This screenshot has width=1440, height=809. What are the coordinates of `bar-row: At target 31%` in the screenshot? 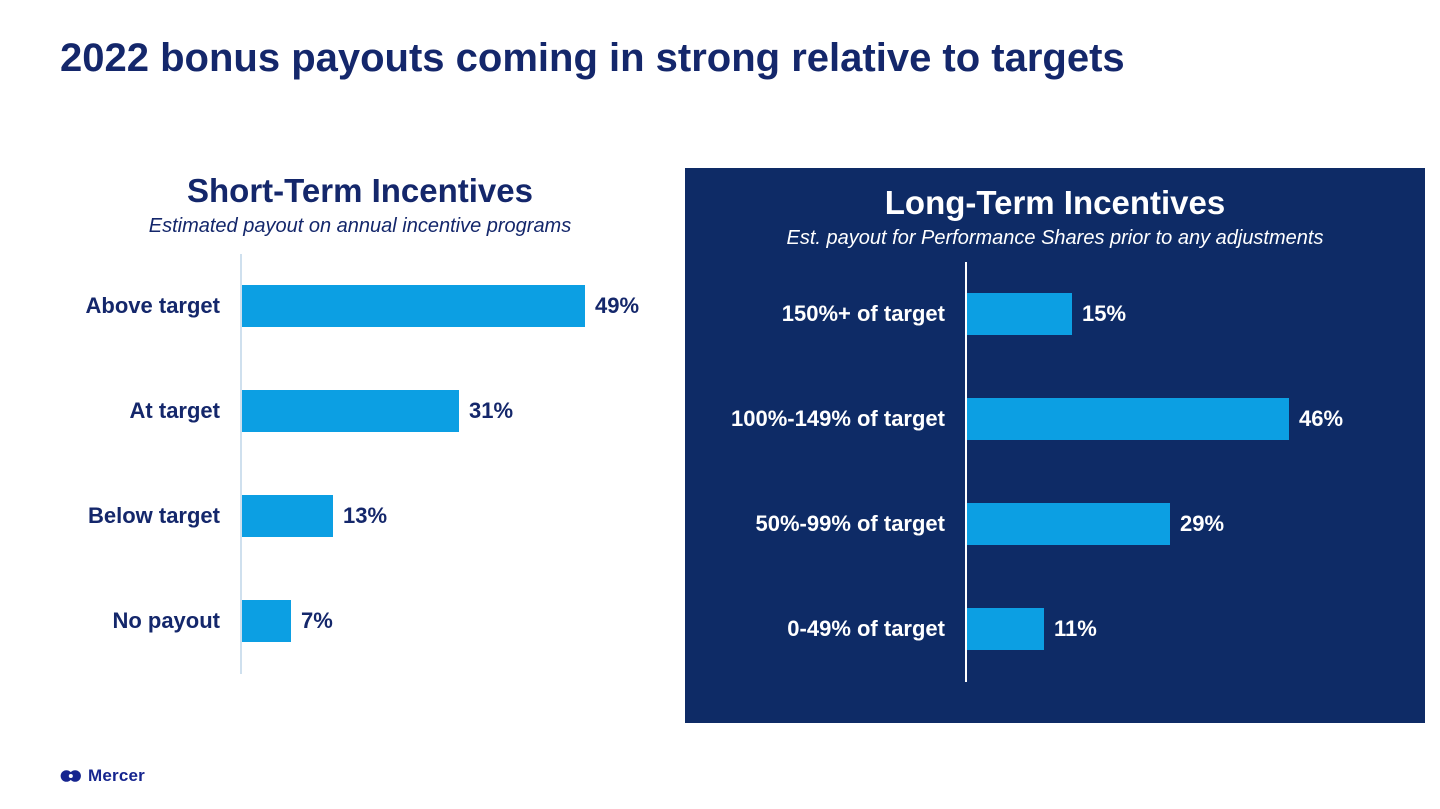 It's located at (360, 411).